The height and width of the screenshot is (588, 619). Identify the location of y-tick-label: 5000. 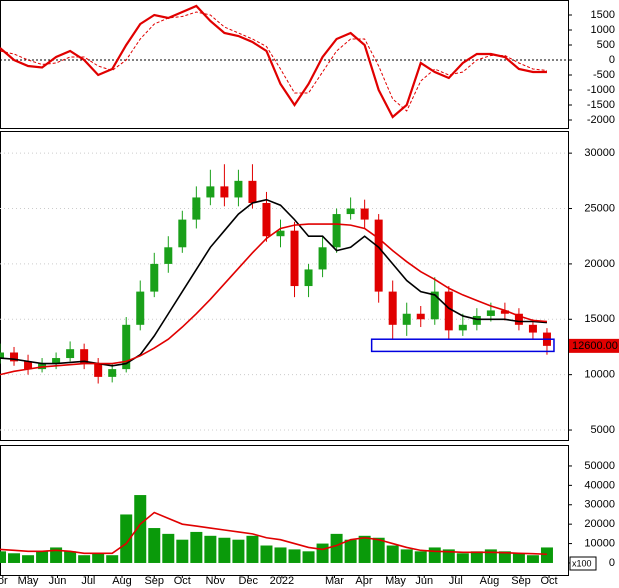
(603, 430).